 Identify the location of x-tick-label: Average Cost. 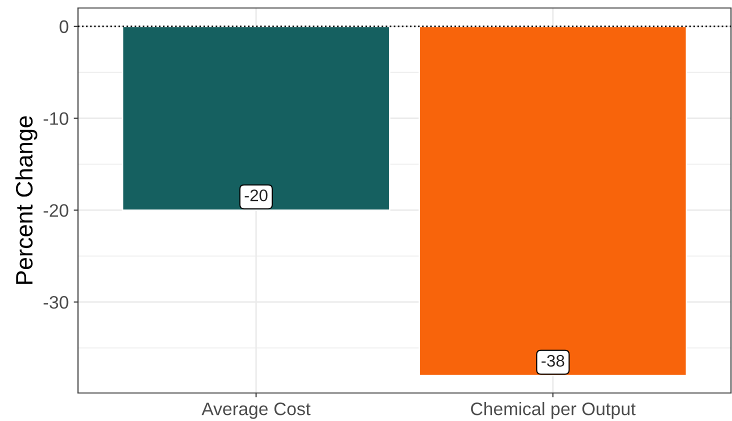
(256, 410).